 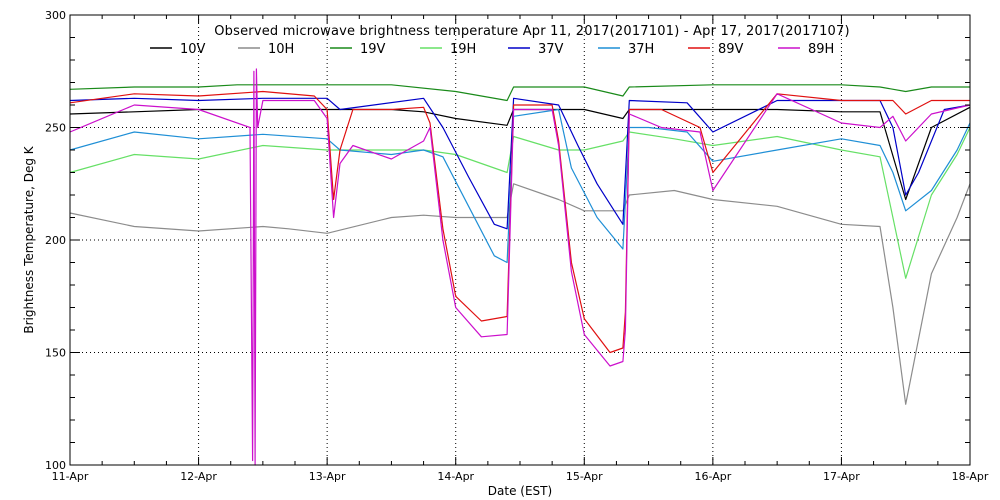 I want to click on y-tick-label: 100, so click(x=55, y=465).